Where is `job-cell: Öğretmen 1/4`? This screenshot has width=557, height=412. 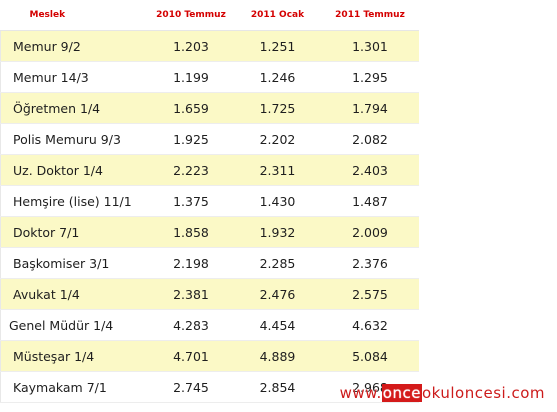
job-cell: Öğretmen 1/4 is located at coordinates (74, 108).